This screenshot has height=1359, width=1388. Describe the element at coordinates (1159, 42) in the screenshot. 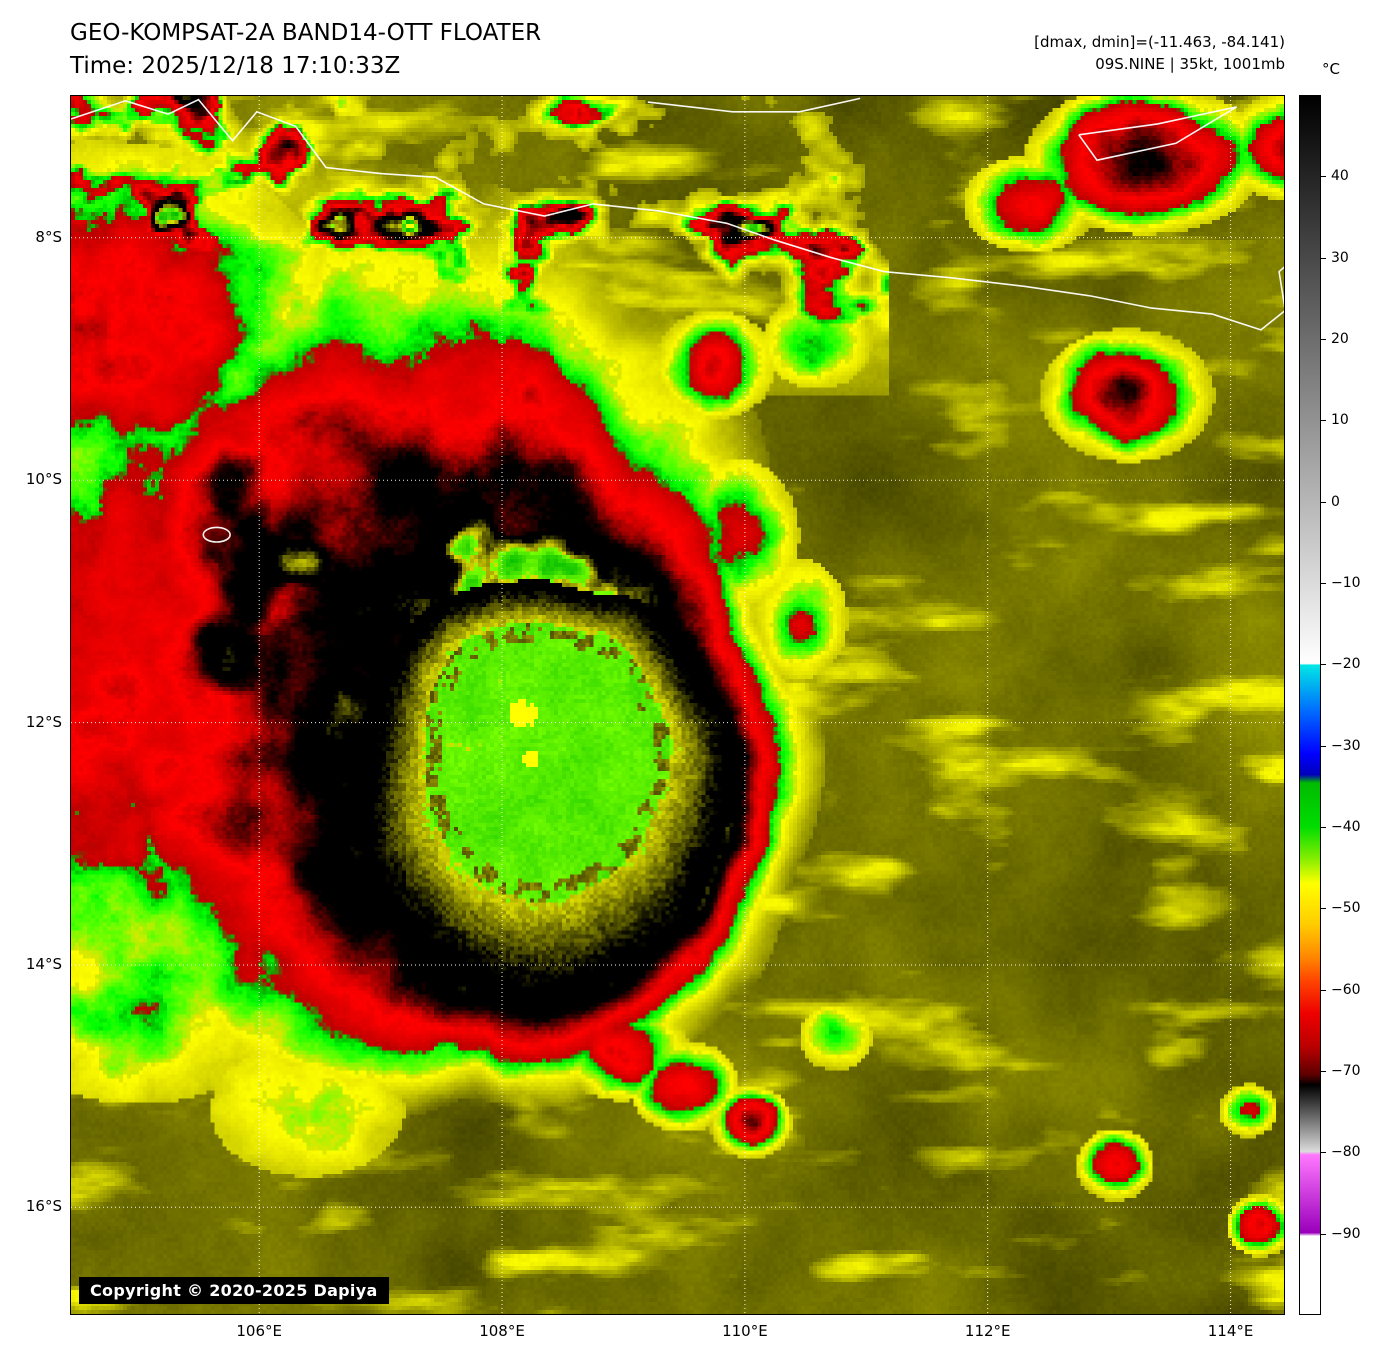

I see `dmax-dmin-readout: [dmax, dmin]=(-11.463, -84.141)` at that location.